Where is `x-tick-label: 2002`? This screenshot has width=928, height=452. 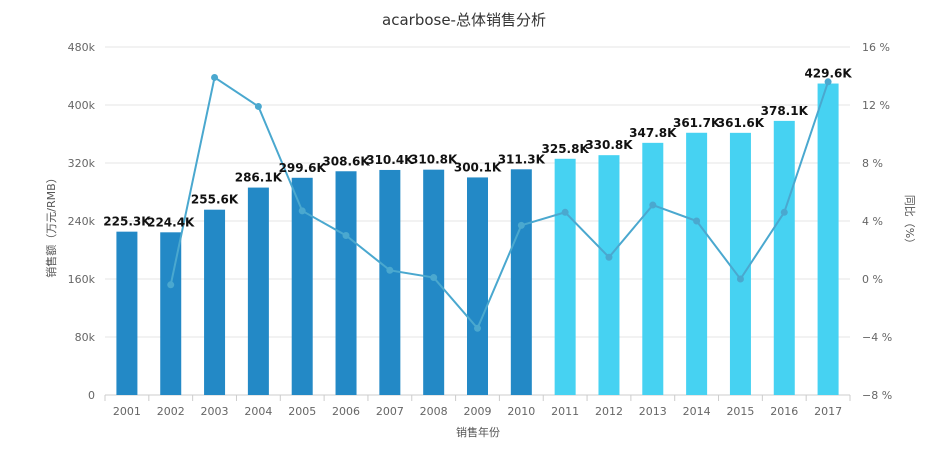 x-tick-label: 2002 is located at coordinates (171, 411).